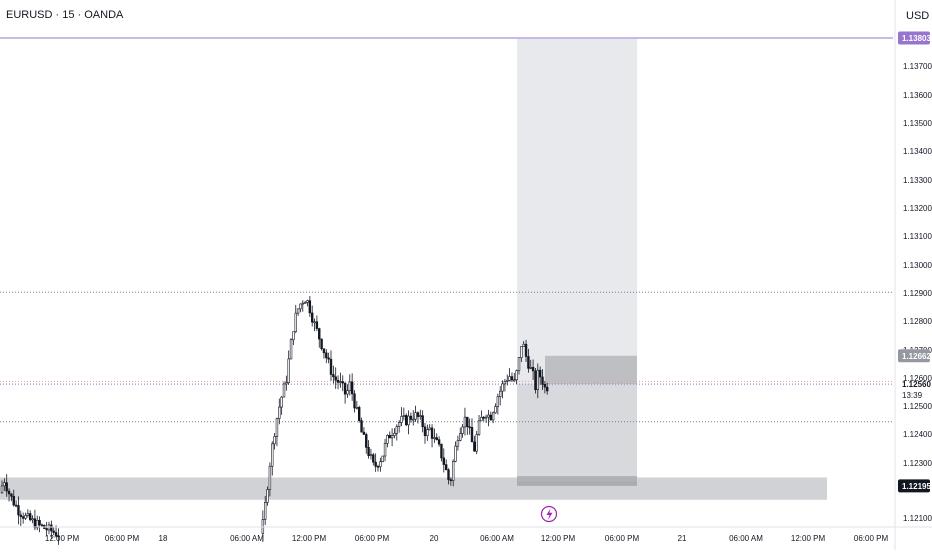  I want to click on projection-base-bar, so click(577, 481).